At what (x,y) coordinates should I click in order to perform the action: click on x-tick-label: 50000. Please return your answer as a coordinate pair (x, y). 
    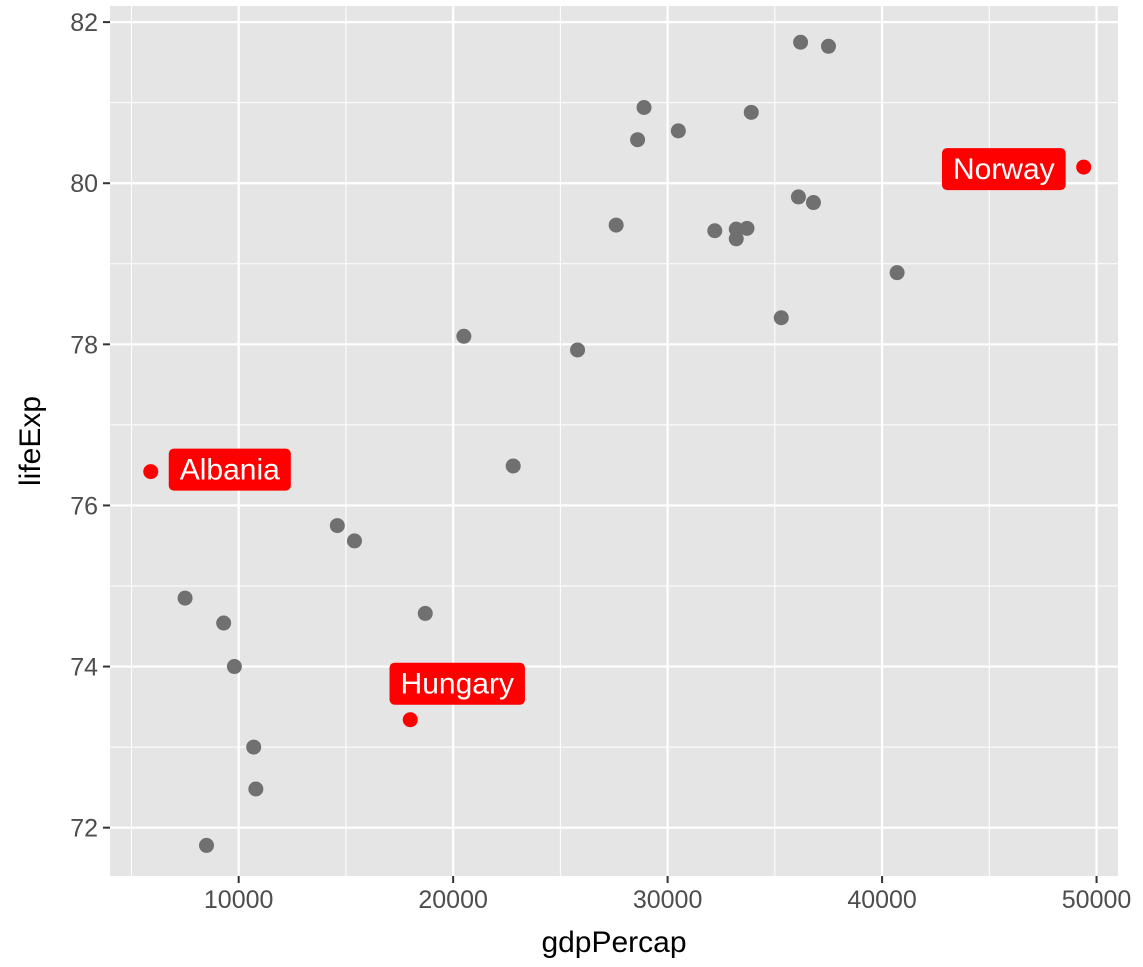
    Looking at the image, I should click on (1097, 900).